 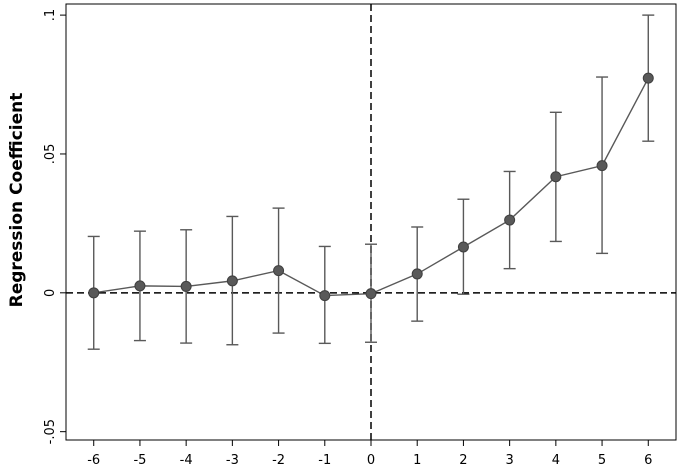 I want to click on y-axis-title: Regression Coefficient, so click(x=17, y=200).